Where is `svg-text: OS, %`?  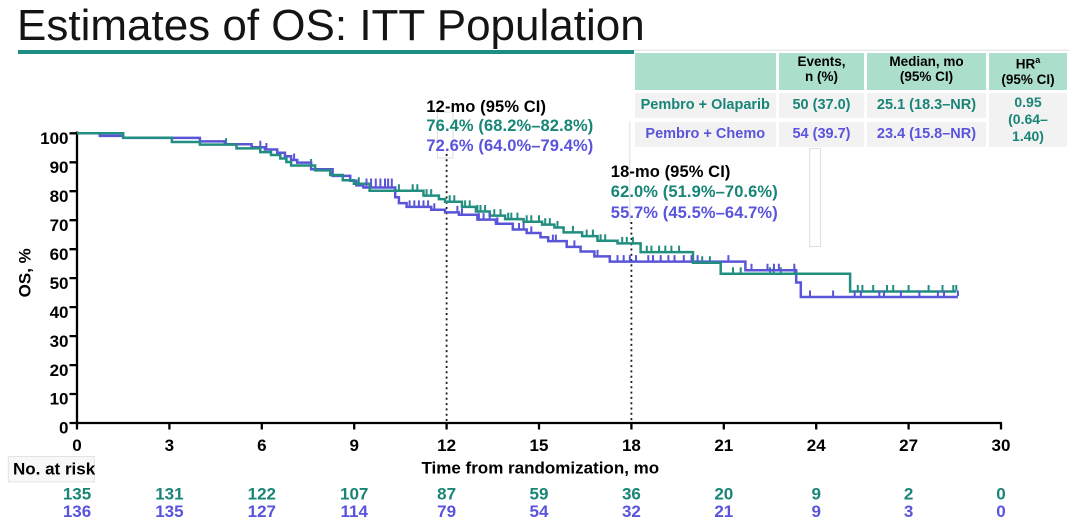
svg-text: OS, % is located at coordinates (25, 272).